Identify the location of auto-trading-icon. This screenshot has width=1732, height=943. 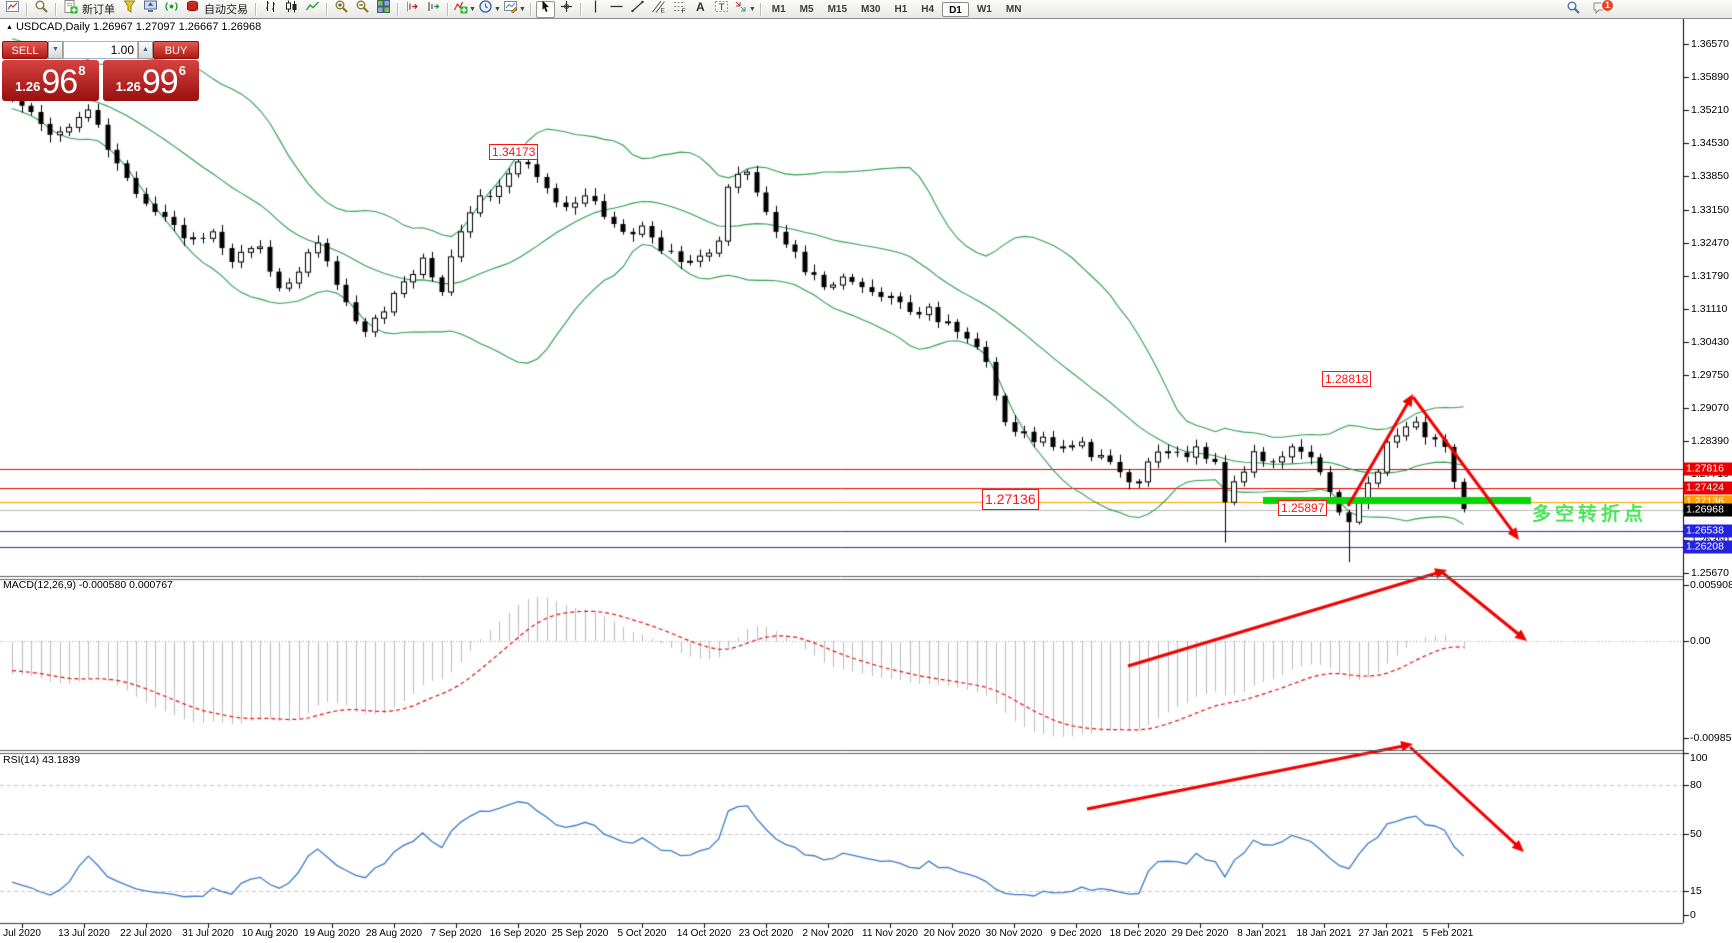
(192, 9).